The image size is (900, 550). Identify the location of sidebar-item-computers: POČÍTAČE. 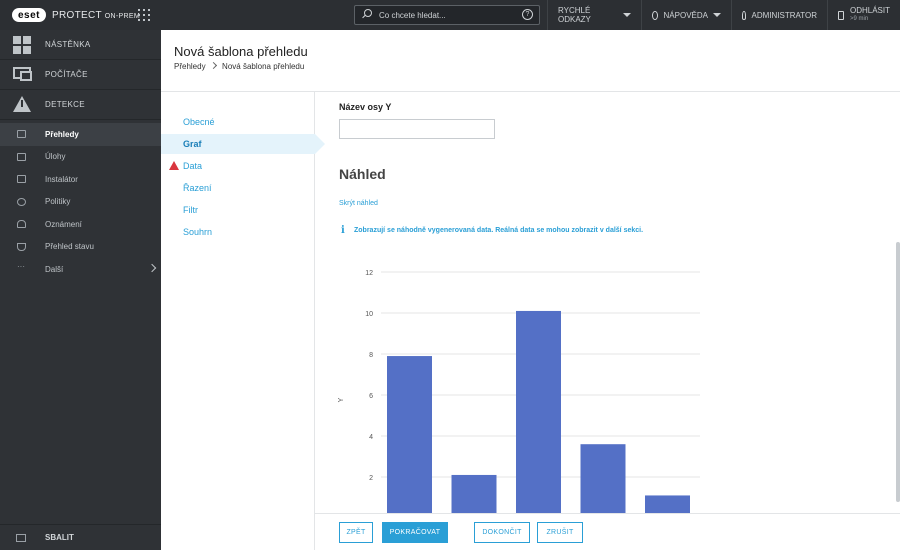
(80, 75).